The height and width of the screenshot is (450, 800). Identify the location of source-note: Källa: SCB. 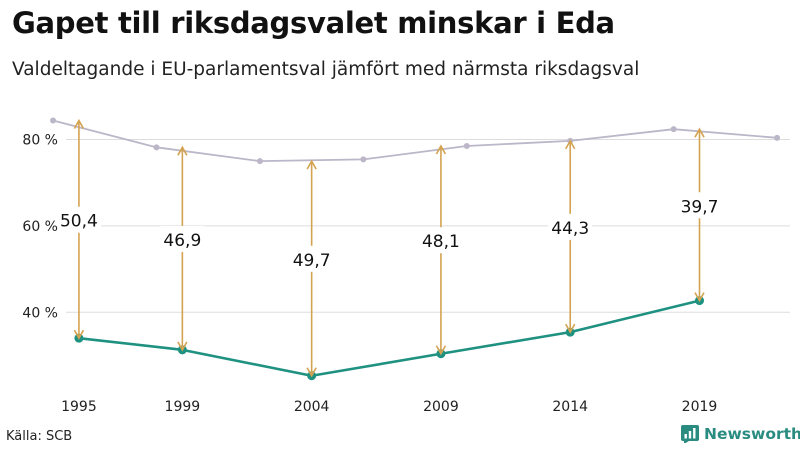
(39, 436).